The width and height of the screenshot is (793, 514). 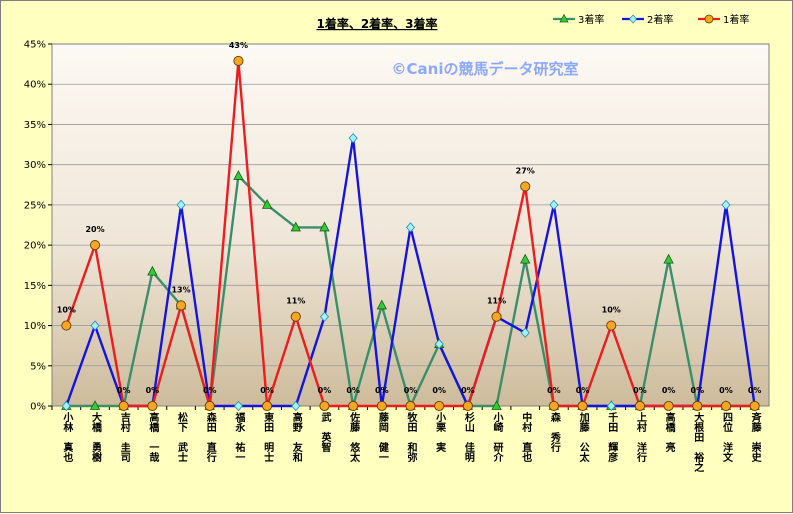 What do you see at coordinates (38, 407) in the screenshot?
I see `y-tick-label: 0%` at bounding box center [38, 407].